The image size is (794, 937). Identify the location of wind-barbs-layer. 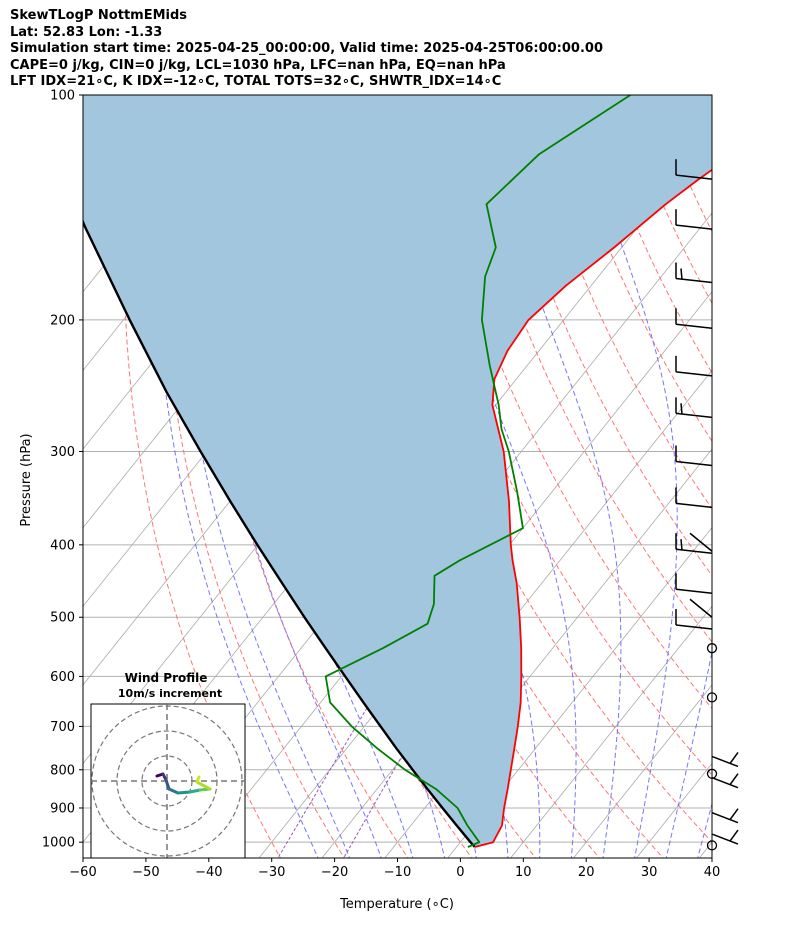
(707, 505).